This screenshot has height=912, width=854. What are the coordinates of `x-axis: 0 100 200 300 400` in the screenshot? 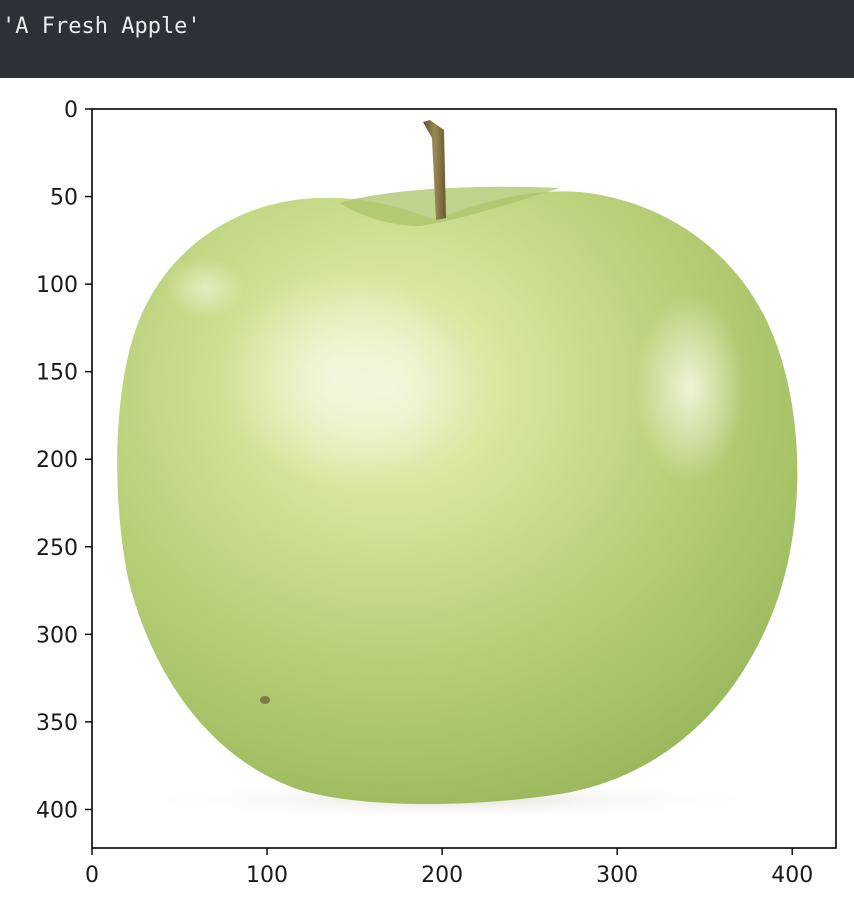 It's located at (449, 868).